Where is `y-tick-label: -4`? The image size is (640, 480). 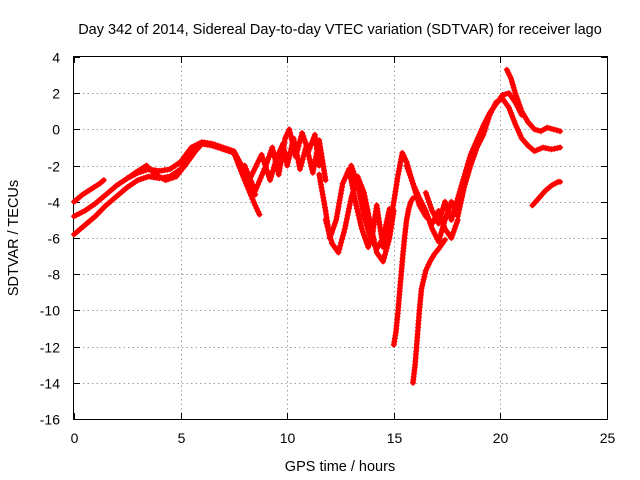 y-tick-label: -4 is located at coordinates (54, 203).